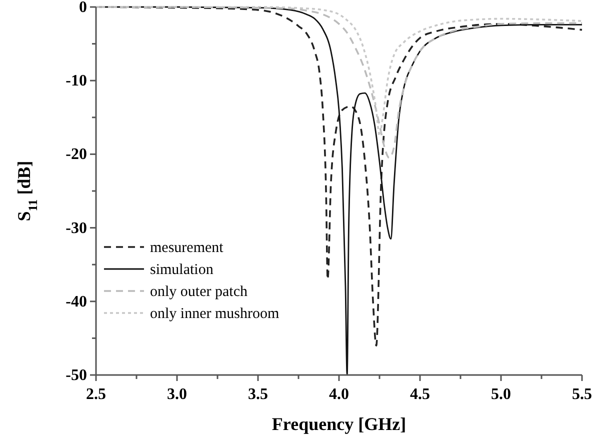  Describe the element at coordinates (83, 8) in the screenshot. I see `y-tick-label: 0` at that location.